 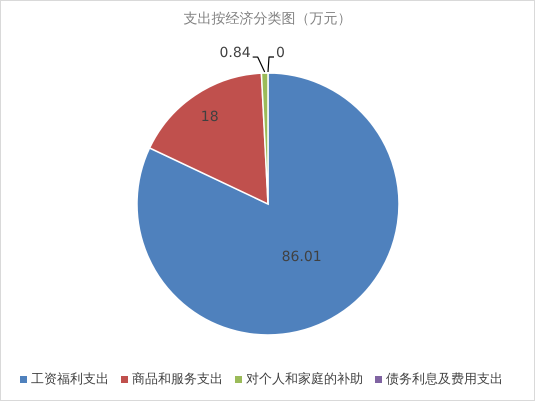 What do you see at coordinates (235, 53) in the screenshot?
I see `data-label: 0.84` at bounding box center [235, 53].